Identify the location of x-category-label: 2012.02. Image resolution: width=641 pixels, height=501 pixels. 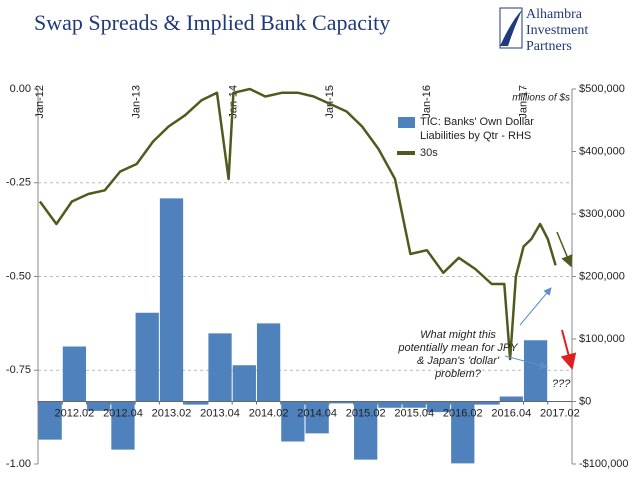
(75, 413).